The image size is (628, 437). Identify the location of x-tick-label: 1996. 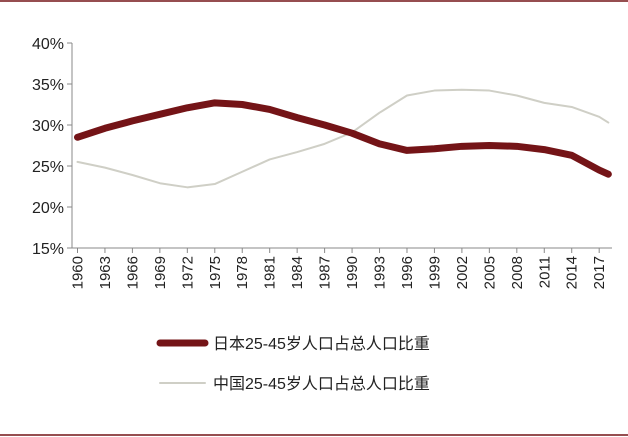
(407, 272).